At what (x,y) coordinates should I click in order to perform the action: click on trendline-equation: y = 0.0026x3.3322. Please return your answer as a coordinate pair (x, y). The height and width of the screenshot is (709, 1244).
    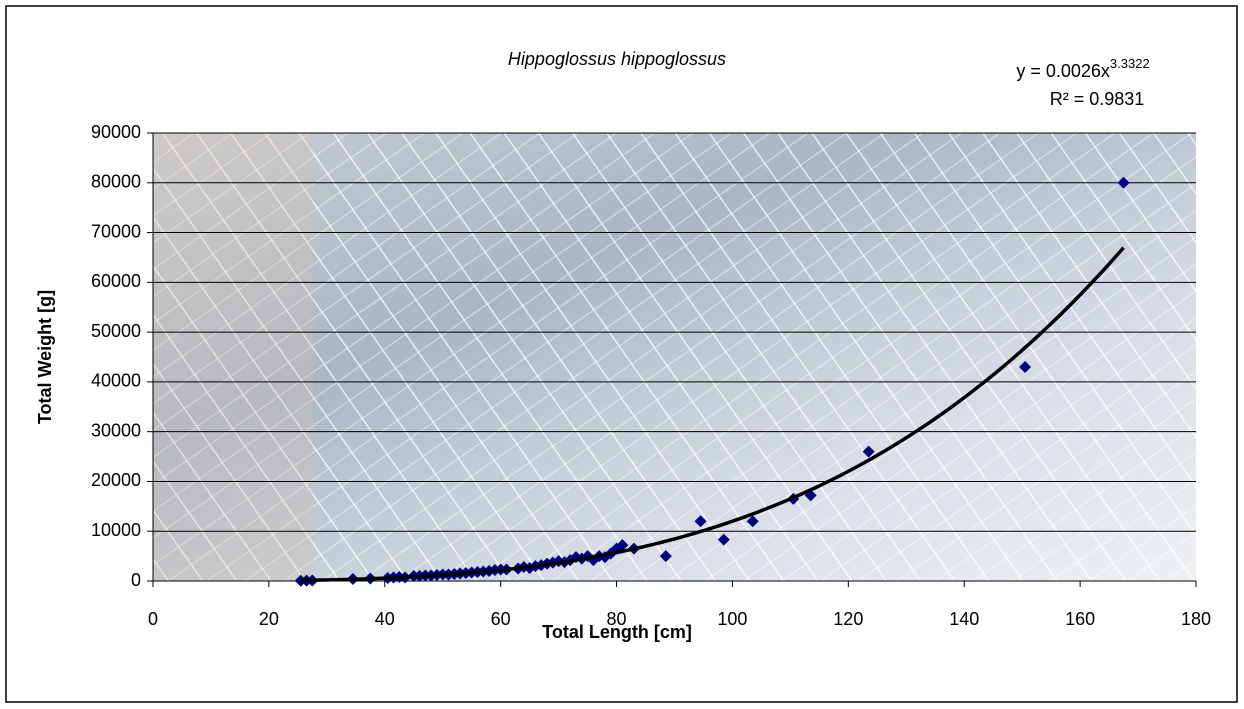
    Looking at the image, I should click on (1082, 68).